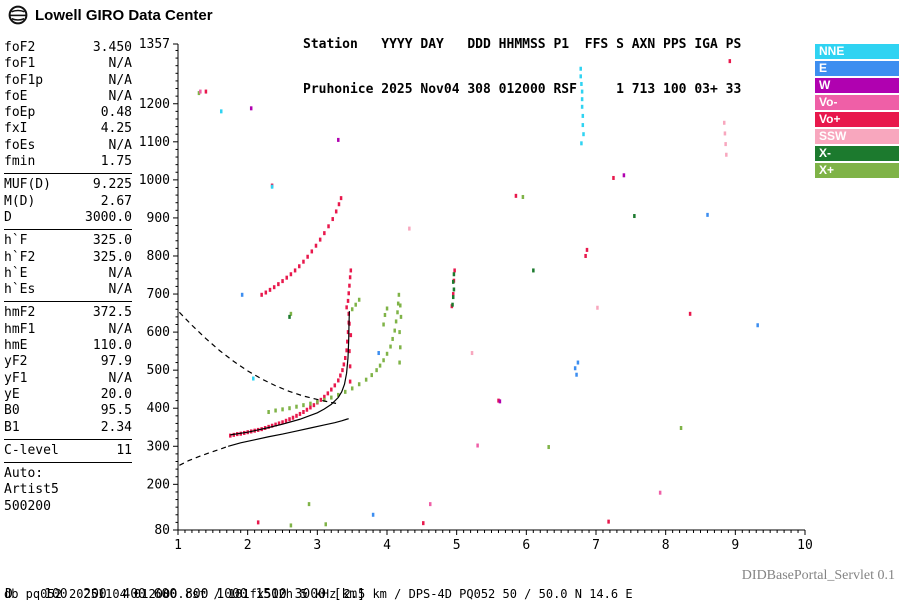 This screenshot has width=900, height=600. What do you see at coordinates (857, 153) in the screenshot?
I see `legend-item-X-: X-` at bounding box center [857, 153].